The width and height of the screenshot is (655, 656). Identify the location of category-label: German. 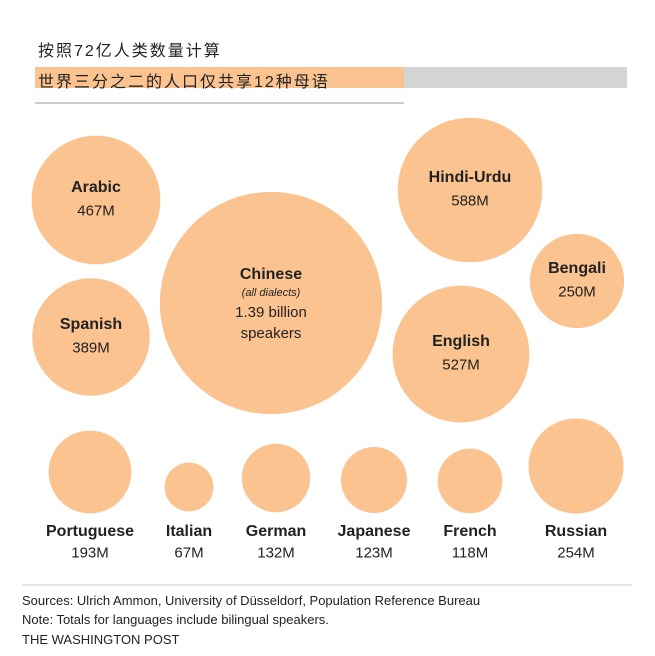
(276, 531).